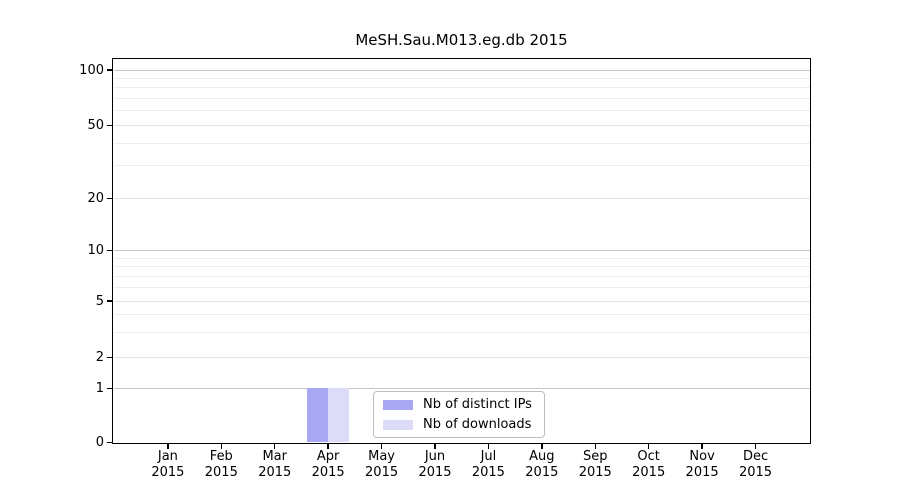 Image resolution: width=900 pixels, height=500 pixels. What do you see at coordinates (435, 446) in the screenshot?
I see `x-tick-mark-jun` at bounding box center [435, 446].